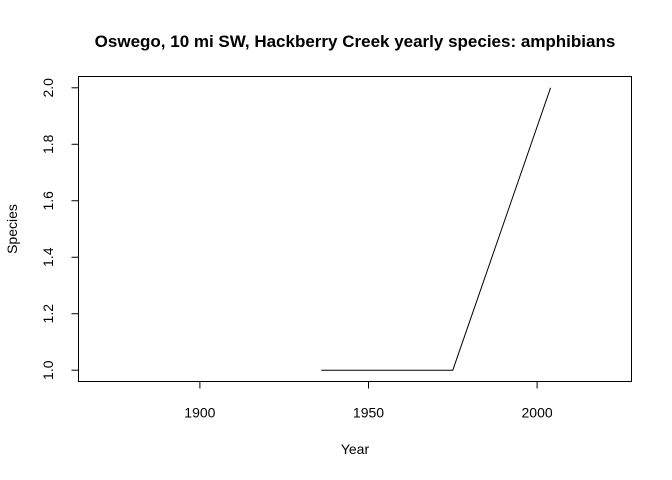 The height and width of the screenshot is (480, 672). Describe the element at coordinates (48, 88) in the screenshot. I see `y-tick-label: 2.0` at that location.